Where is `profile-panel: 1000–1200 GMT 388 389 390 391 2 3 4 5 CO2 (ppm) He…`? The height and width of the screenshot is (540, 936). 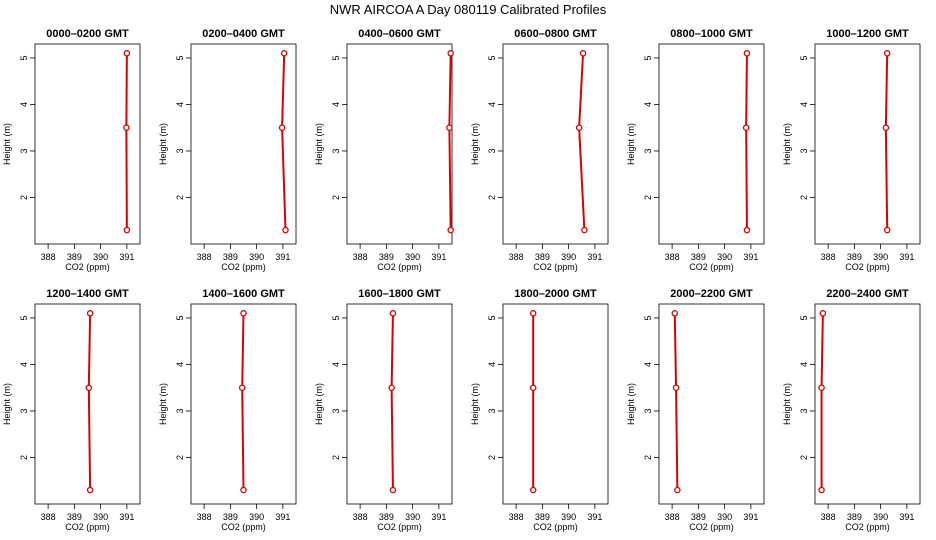 profile-panel: 1000–1200 GMT 388 389 390 391 2 3 4 5 CO2 (ppm) He… is located at coordinates (851, 150).